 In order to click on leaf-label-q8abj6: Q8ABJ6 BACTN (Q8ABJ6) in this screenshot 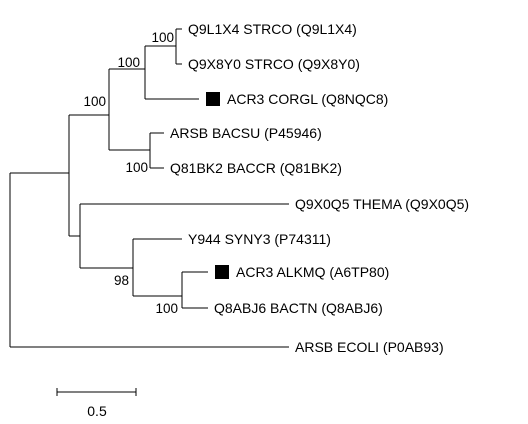, I will do `click(298, 308)`.